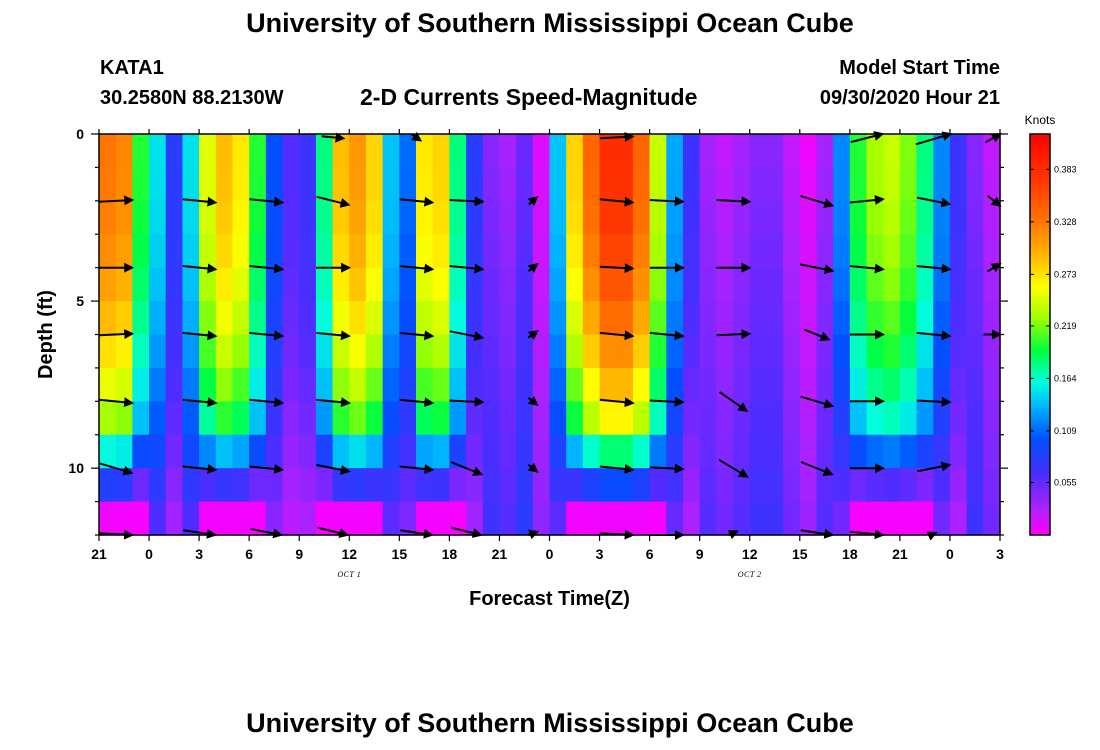 This screenshot has width=1100, height=750. I want to click on colorbar-tick-label: 0.273, so click(1065, 274).